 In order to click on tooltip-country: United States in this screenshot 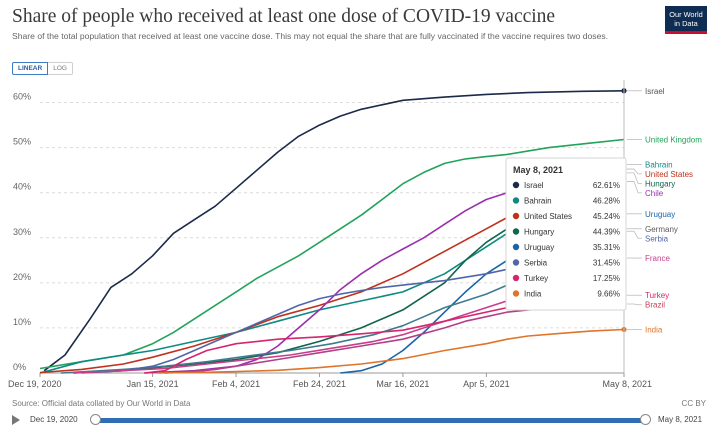, I will do `click(548, 216)`.